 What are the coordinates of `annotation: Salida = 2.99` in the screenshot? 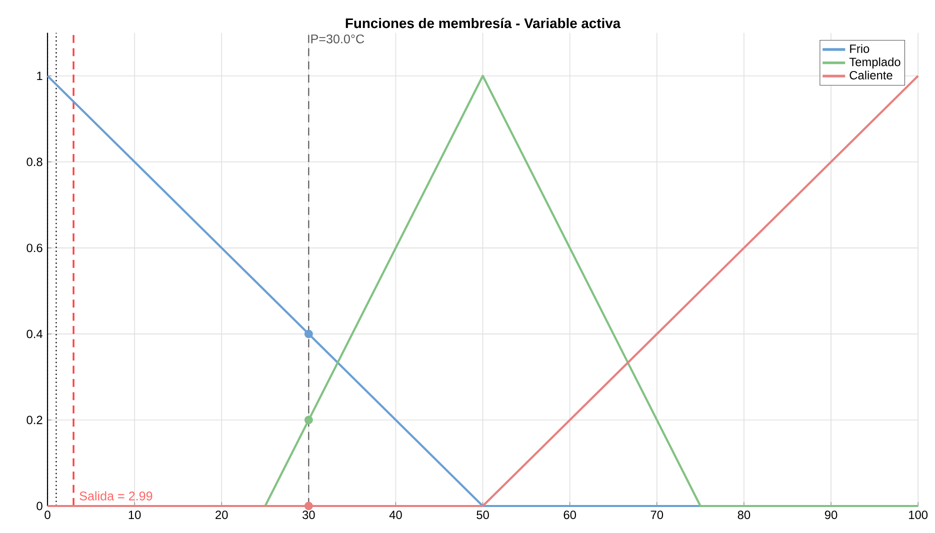 It's located at (116, 495).